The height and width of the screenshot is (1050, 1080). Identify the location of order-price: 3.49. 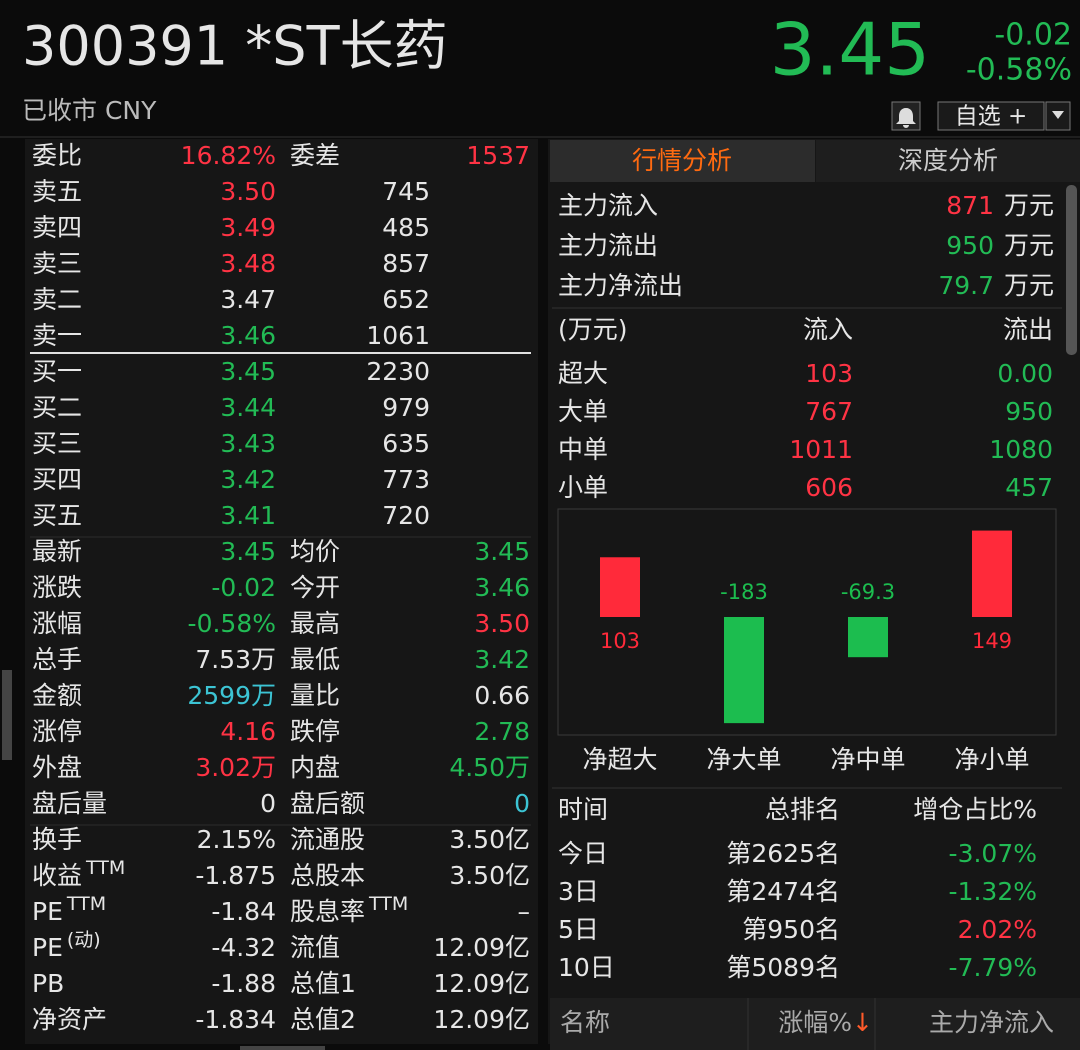
(248, 227).